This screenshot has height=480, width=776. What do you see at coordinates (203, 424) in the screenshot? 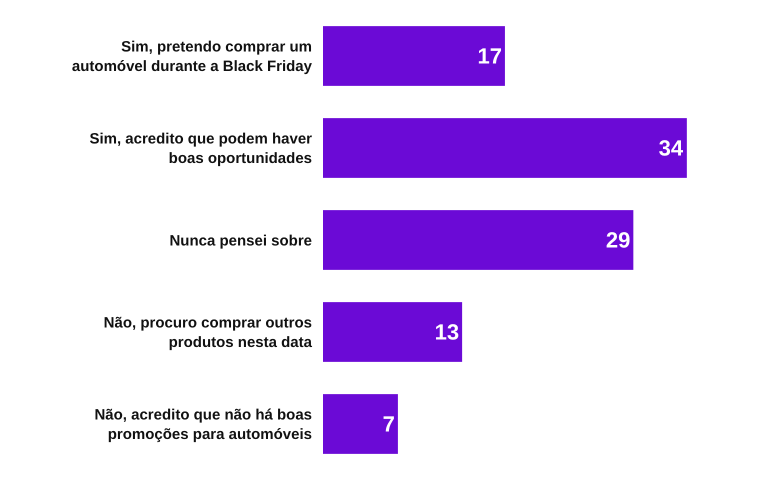
I see `y-tick-label: Não, acredito que não há boas promoções para automóveis` at bounding box center [203, 424].